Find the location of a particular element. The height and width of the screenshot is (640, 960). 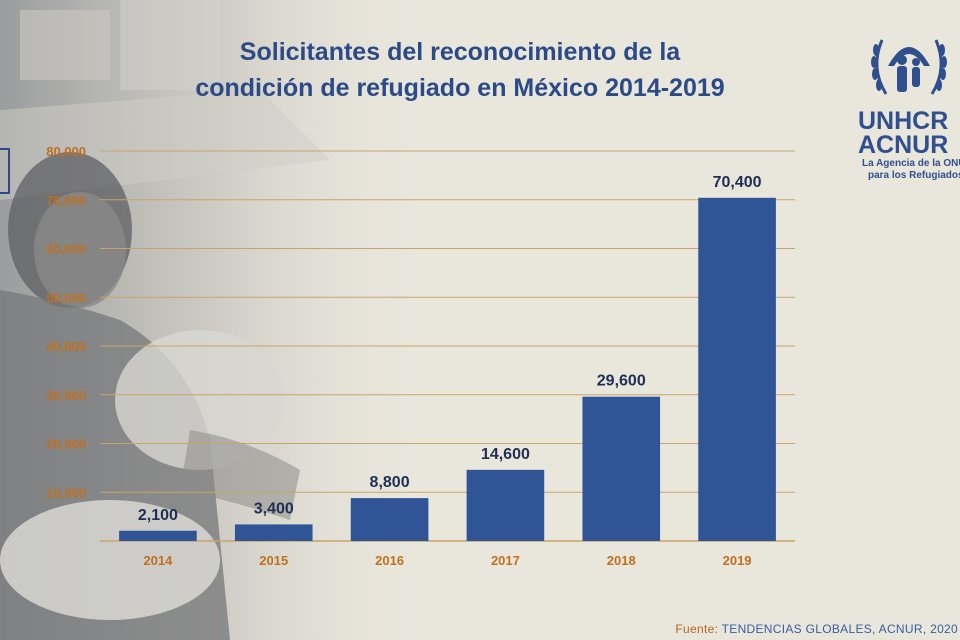

x-tick-label-2014: 2014 is located at coordinates (158, 560).